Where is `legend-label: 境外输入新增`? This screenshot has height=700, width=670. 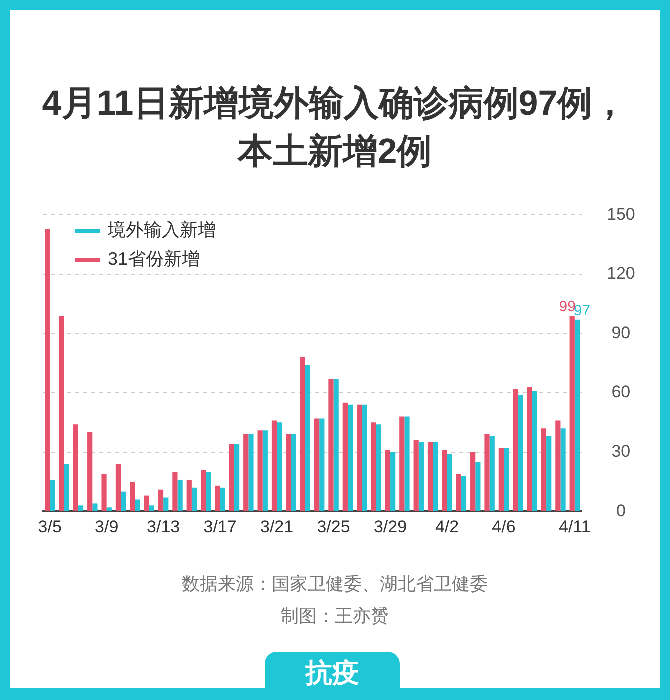
legend-label: 境外输入新增 is located at coordinates (161, 230).